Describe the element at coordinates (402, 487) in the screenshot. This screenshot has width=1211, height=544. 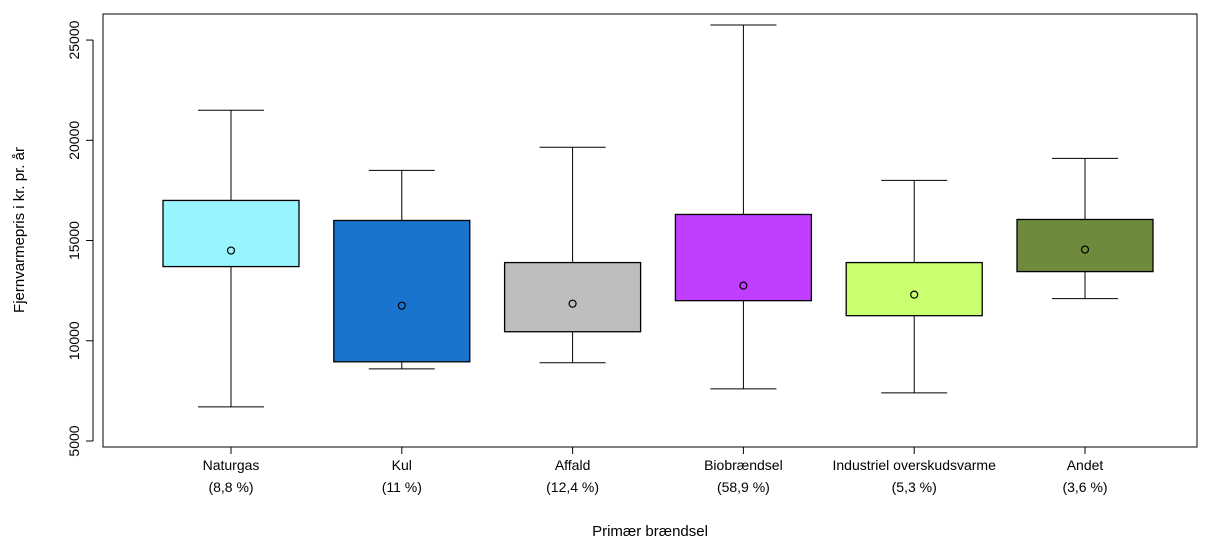
I see `x-tick-share-label: (11 %)` at that location.